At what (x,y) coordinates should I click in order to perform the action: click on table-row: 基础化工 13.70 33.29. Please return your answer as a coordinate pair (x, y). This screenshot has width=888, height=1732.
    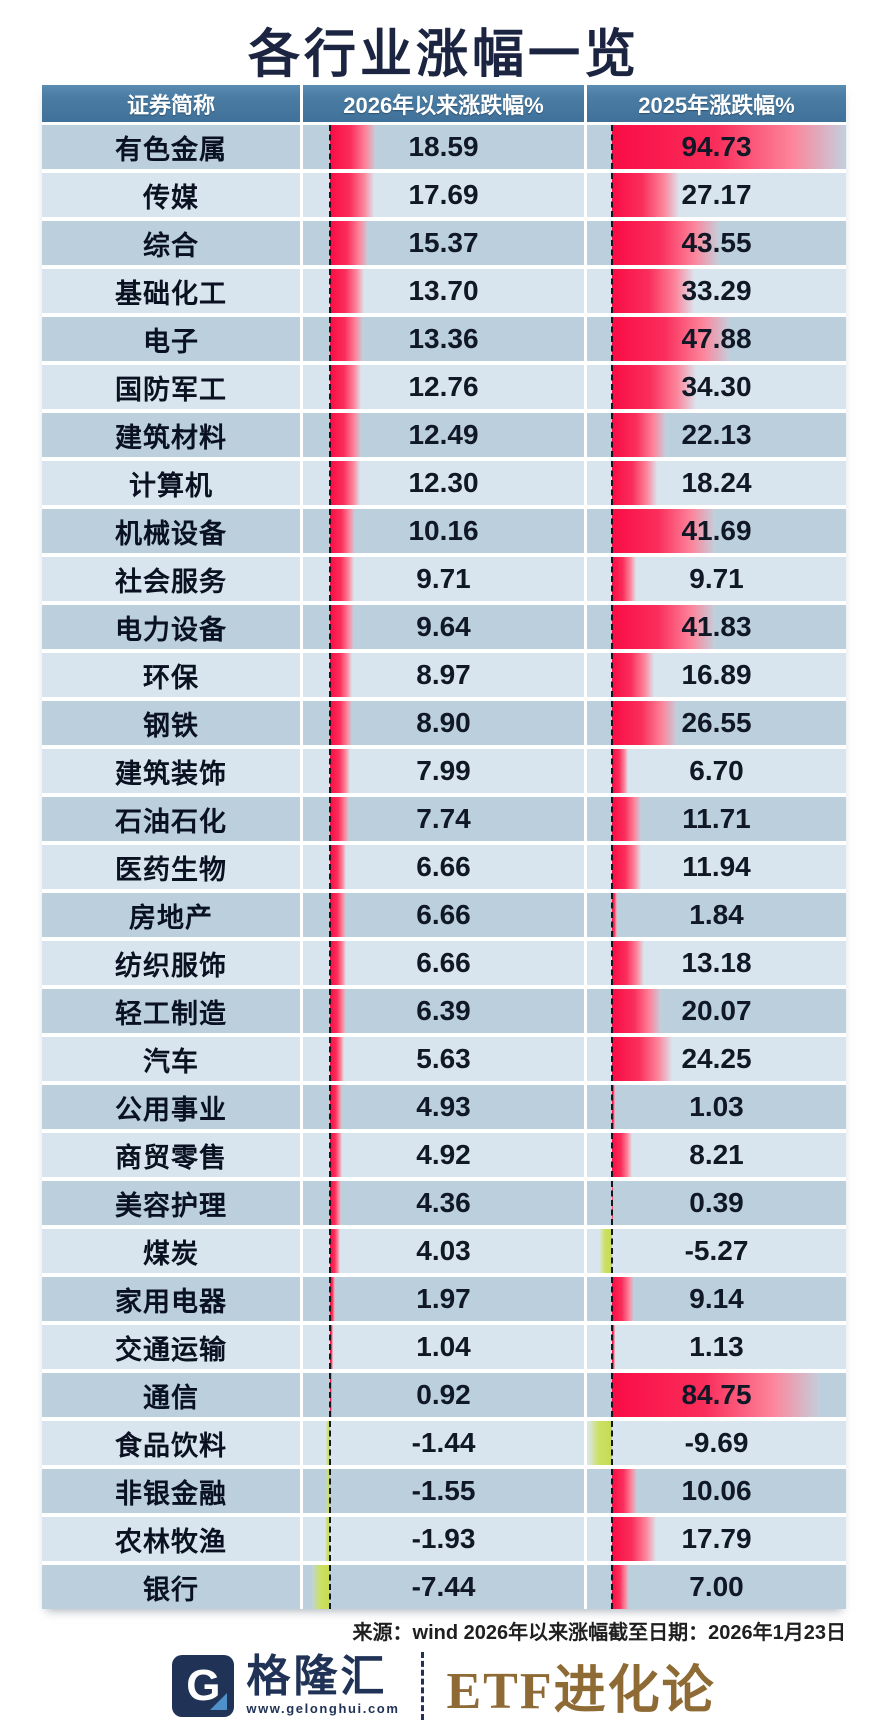
    Looking at the image, I should click on (444, 291).